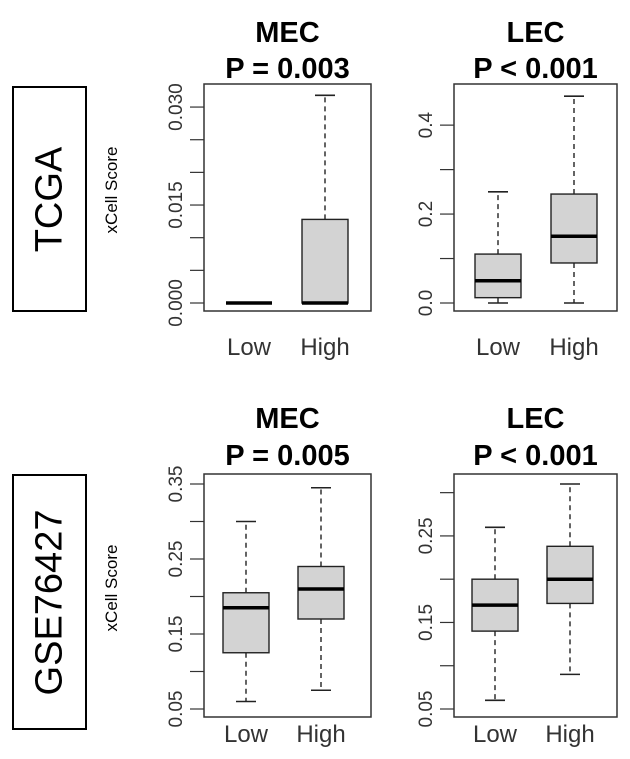  I want to click on p-value-label: P = 0.003, so click(287, 69).